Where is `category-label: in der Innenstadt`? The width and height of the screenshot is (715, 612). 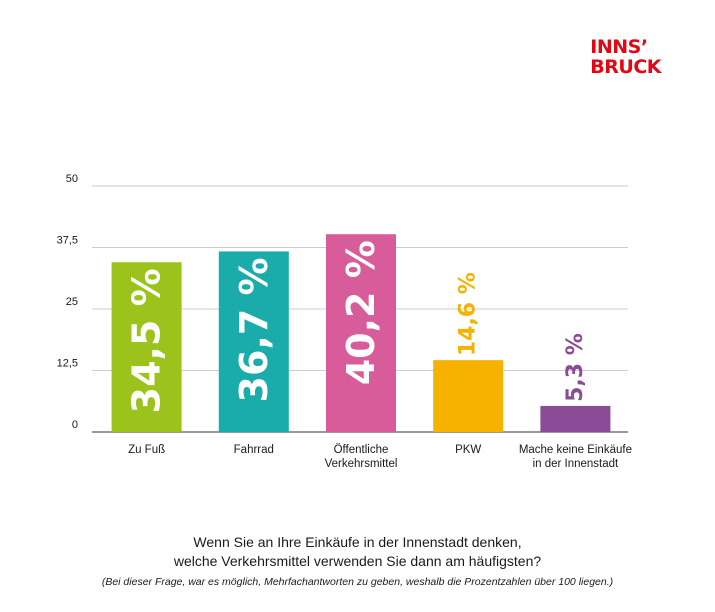 category-label: in der Innenstadt is located at coordinates (576, 464).